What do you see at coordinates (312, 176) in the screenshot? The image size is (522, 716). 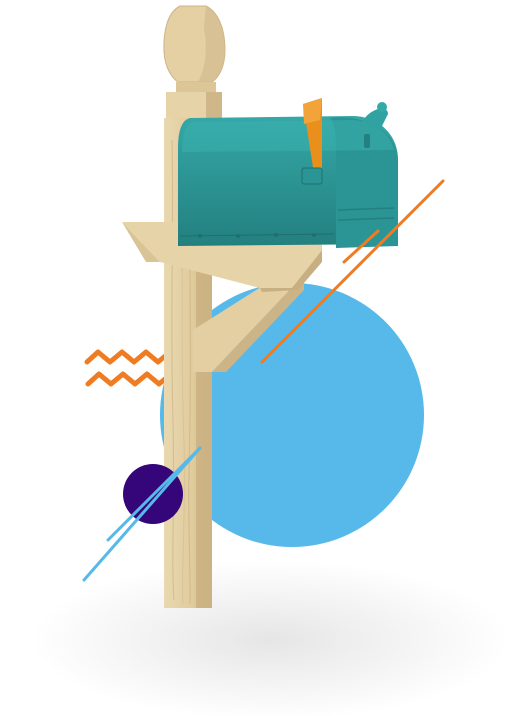 I see `flag-bracket` at bounding box center [312, 176].